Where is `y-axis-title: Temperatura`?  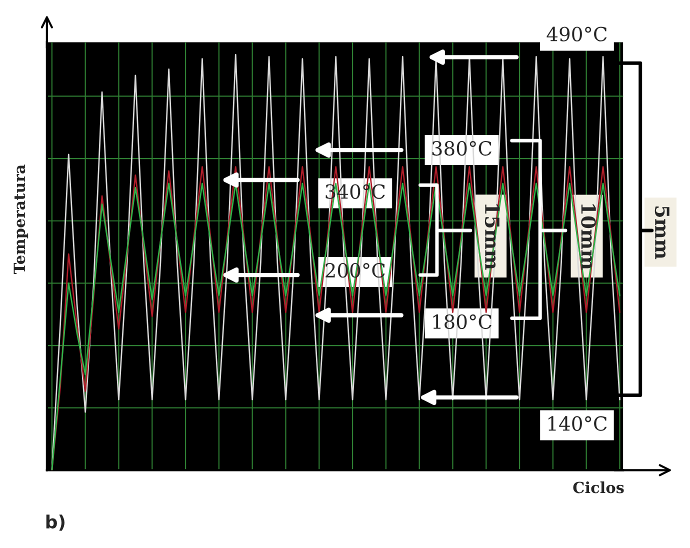 y-axis-title: Temperatura is located at coordinates (21, 219).